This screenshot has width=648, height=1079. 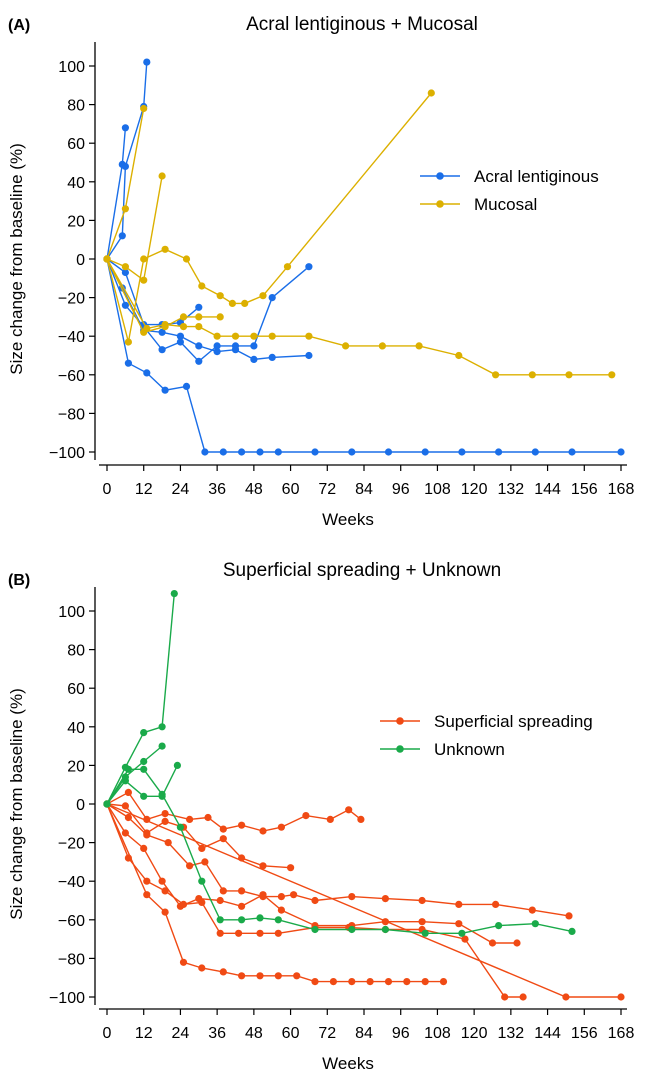 I want to click on chart-2-y-tick-label-8: −60, so click(x=71, y=921).